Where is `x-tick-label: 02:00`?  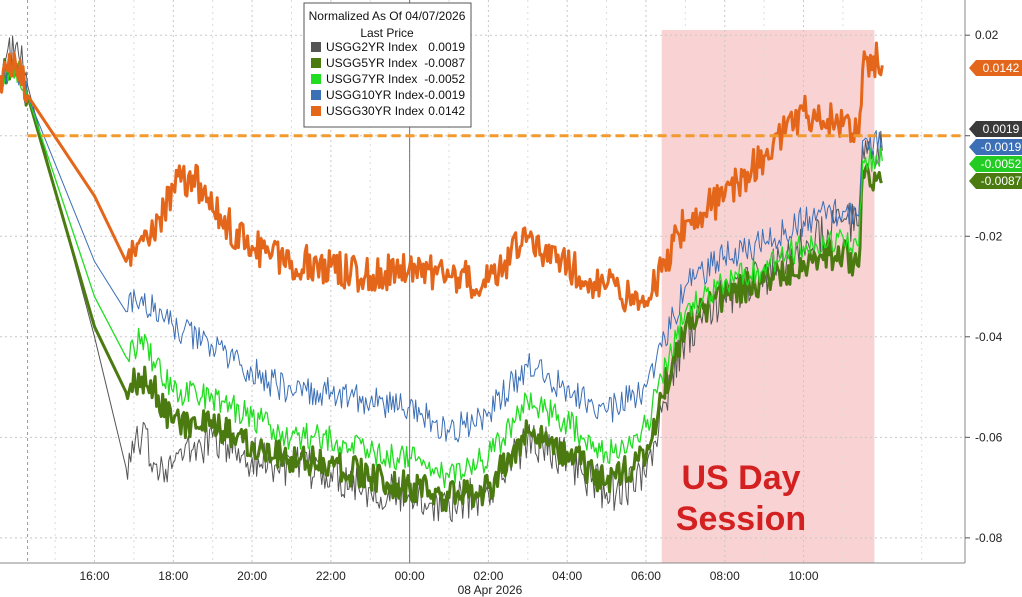 x-tick-label: 02:00 is located at coordinates (488, 576).